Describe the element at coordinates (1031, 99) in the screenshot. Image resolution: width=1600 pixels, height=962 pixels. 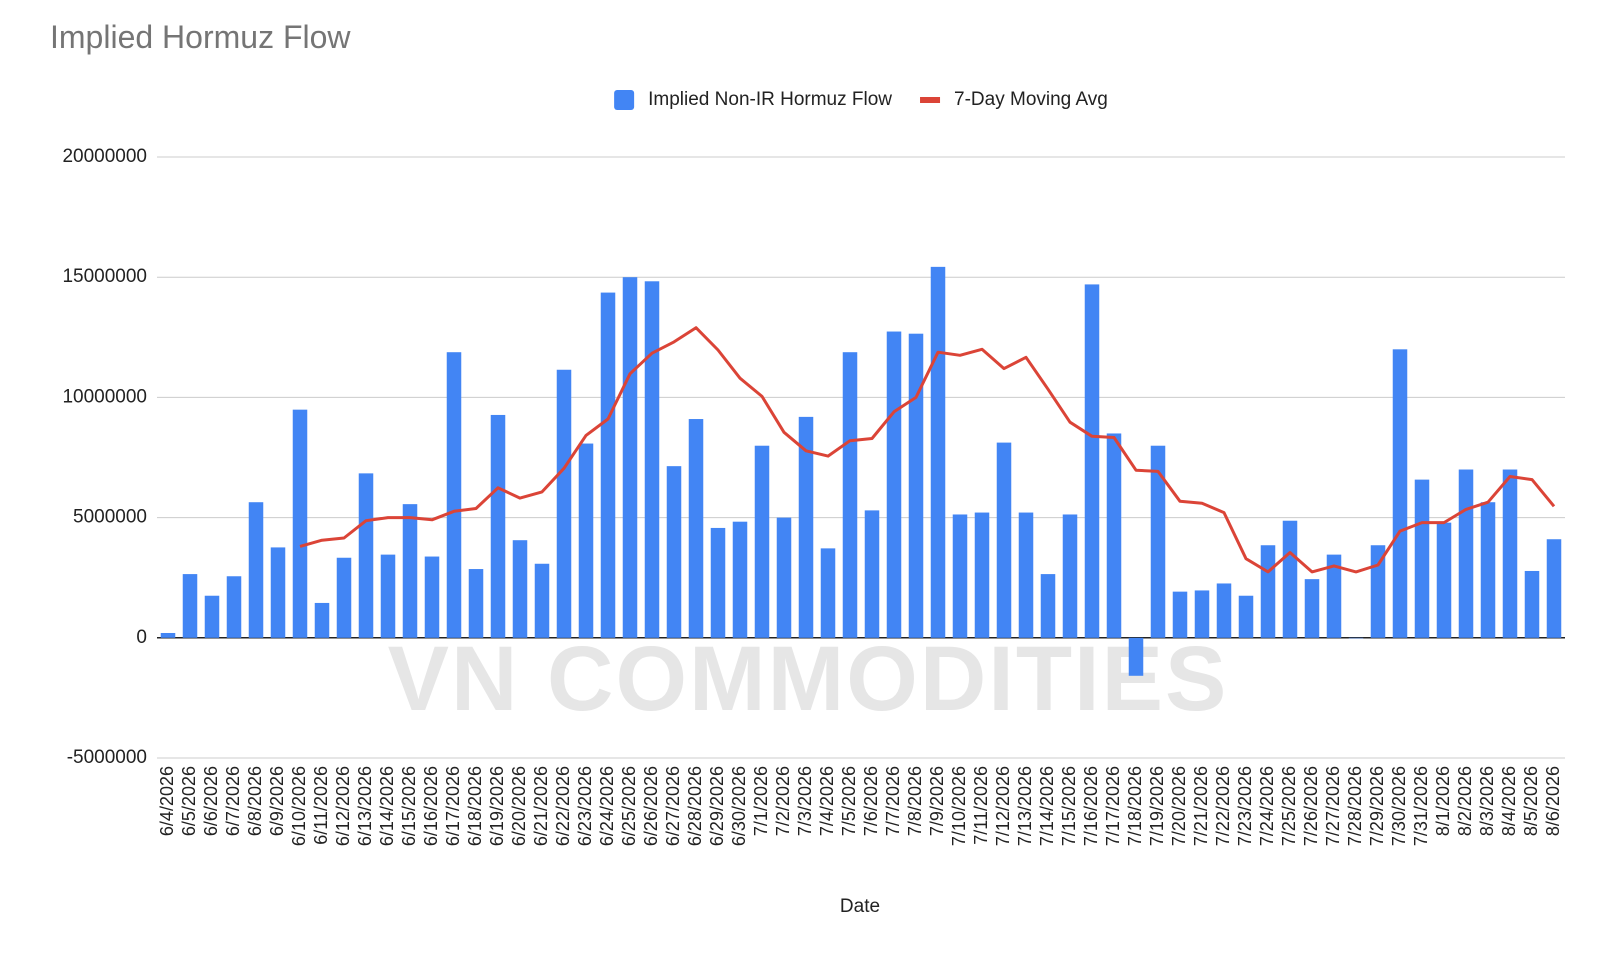
I see `legend-label: 7-Day Moving Avg` at that location.